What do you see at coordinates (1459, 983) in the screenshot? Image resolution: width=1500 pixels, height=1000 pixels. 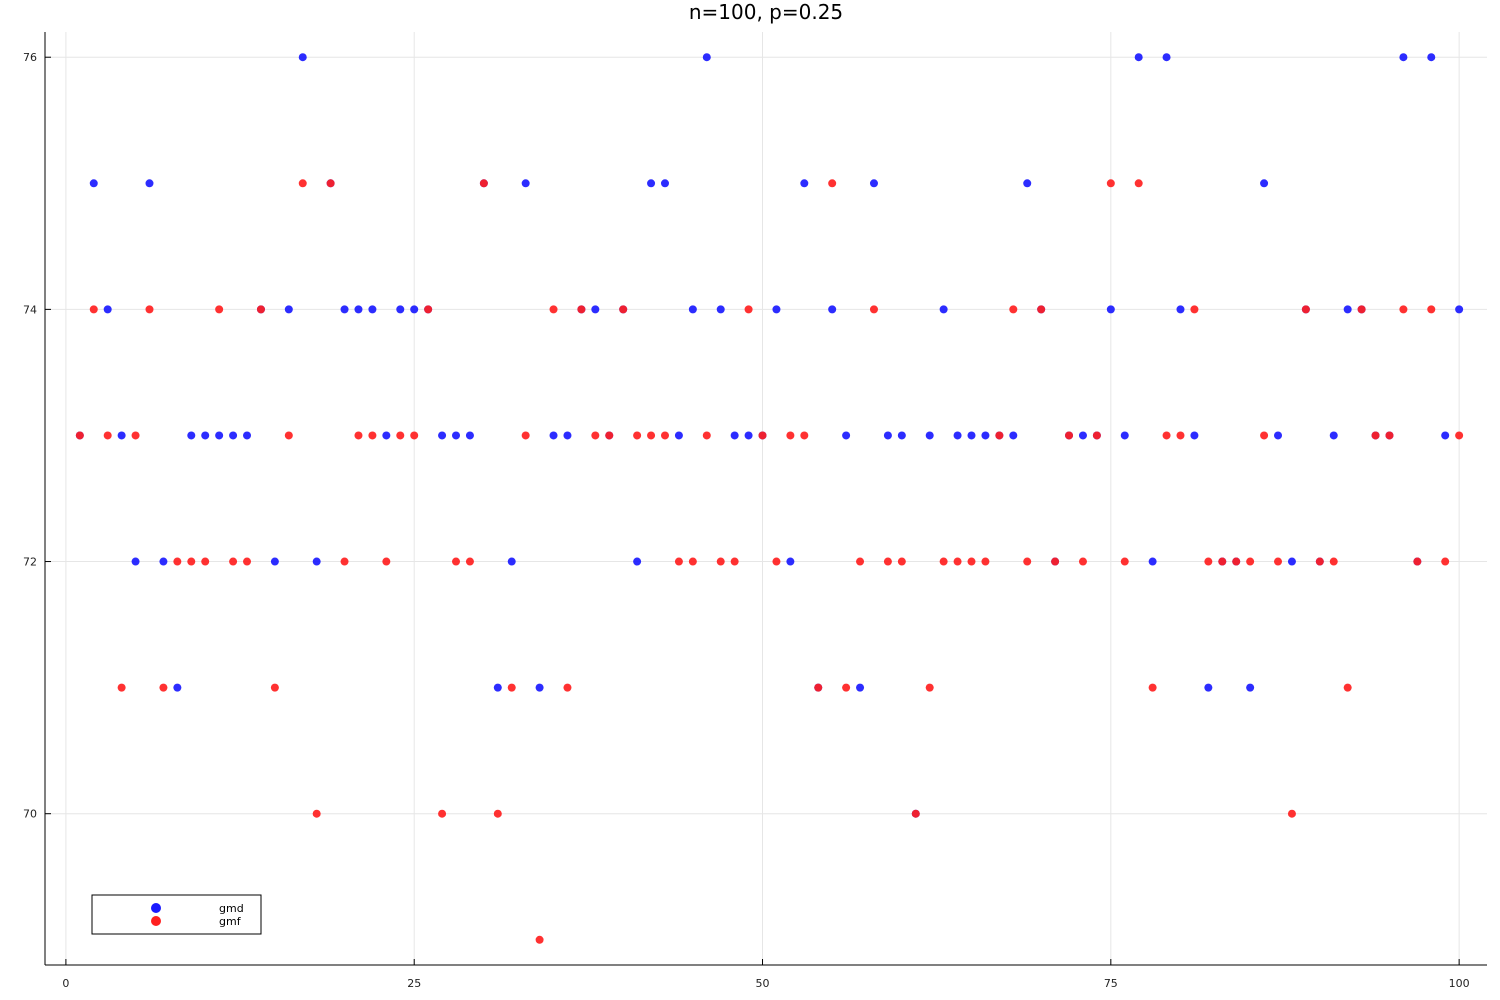 I see `x-tick-label: 100` at bounding box center [1459, 983].